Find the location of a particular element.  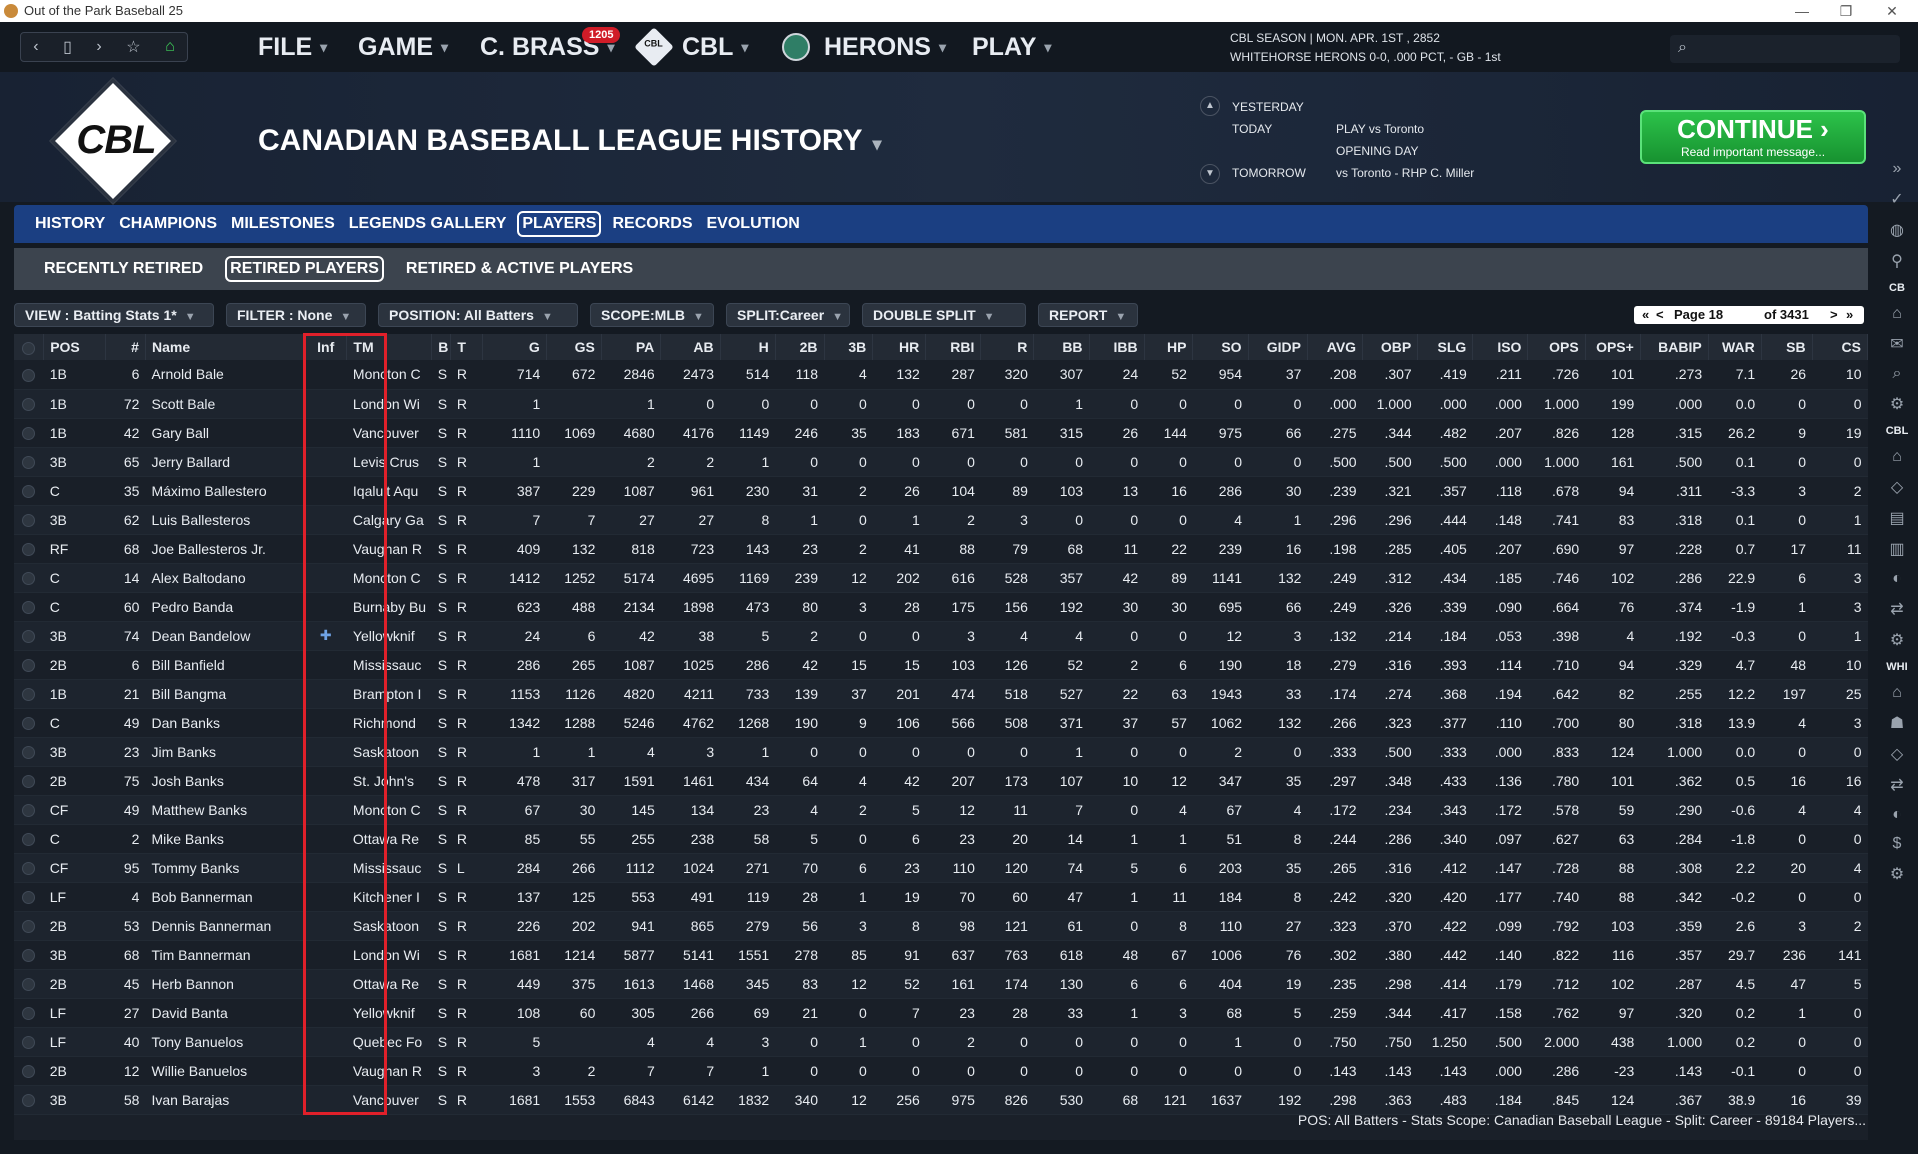

menu-play: PLAY ▾ is located at coordinates (1011, 47).